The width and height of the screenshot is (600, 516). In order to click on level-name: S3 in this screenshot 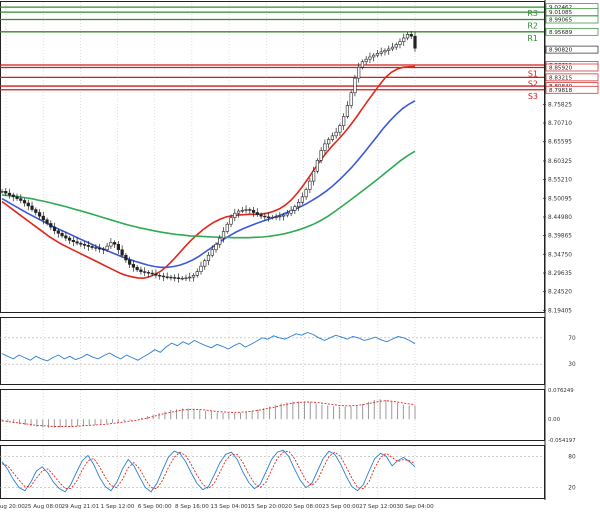, I will do `click(533, 96)`.